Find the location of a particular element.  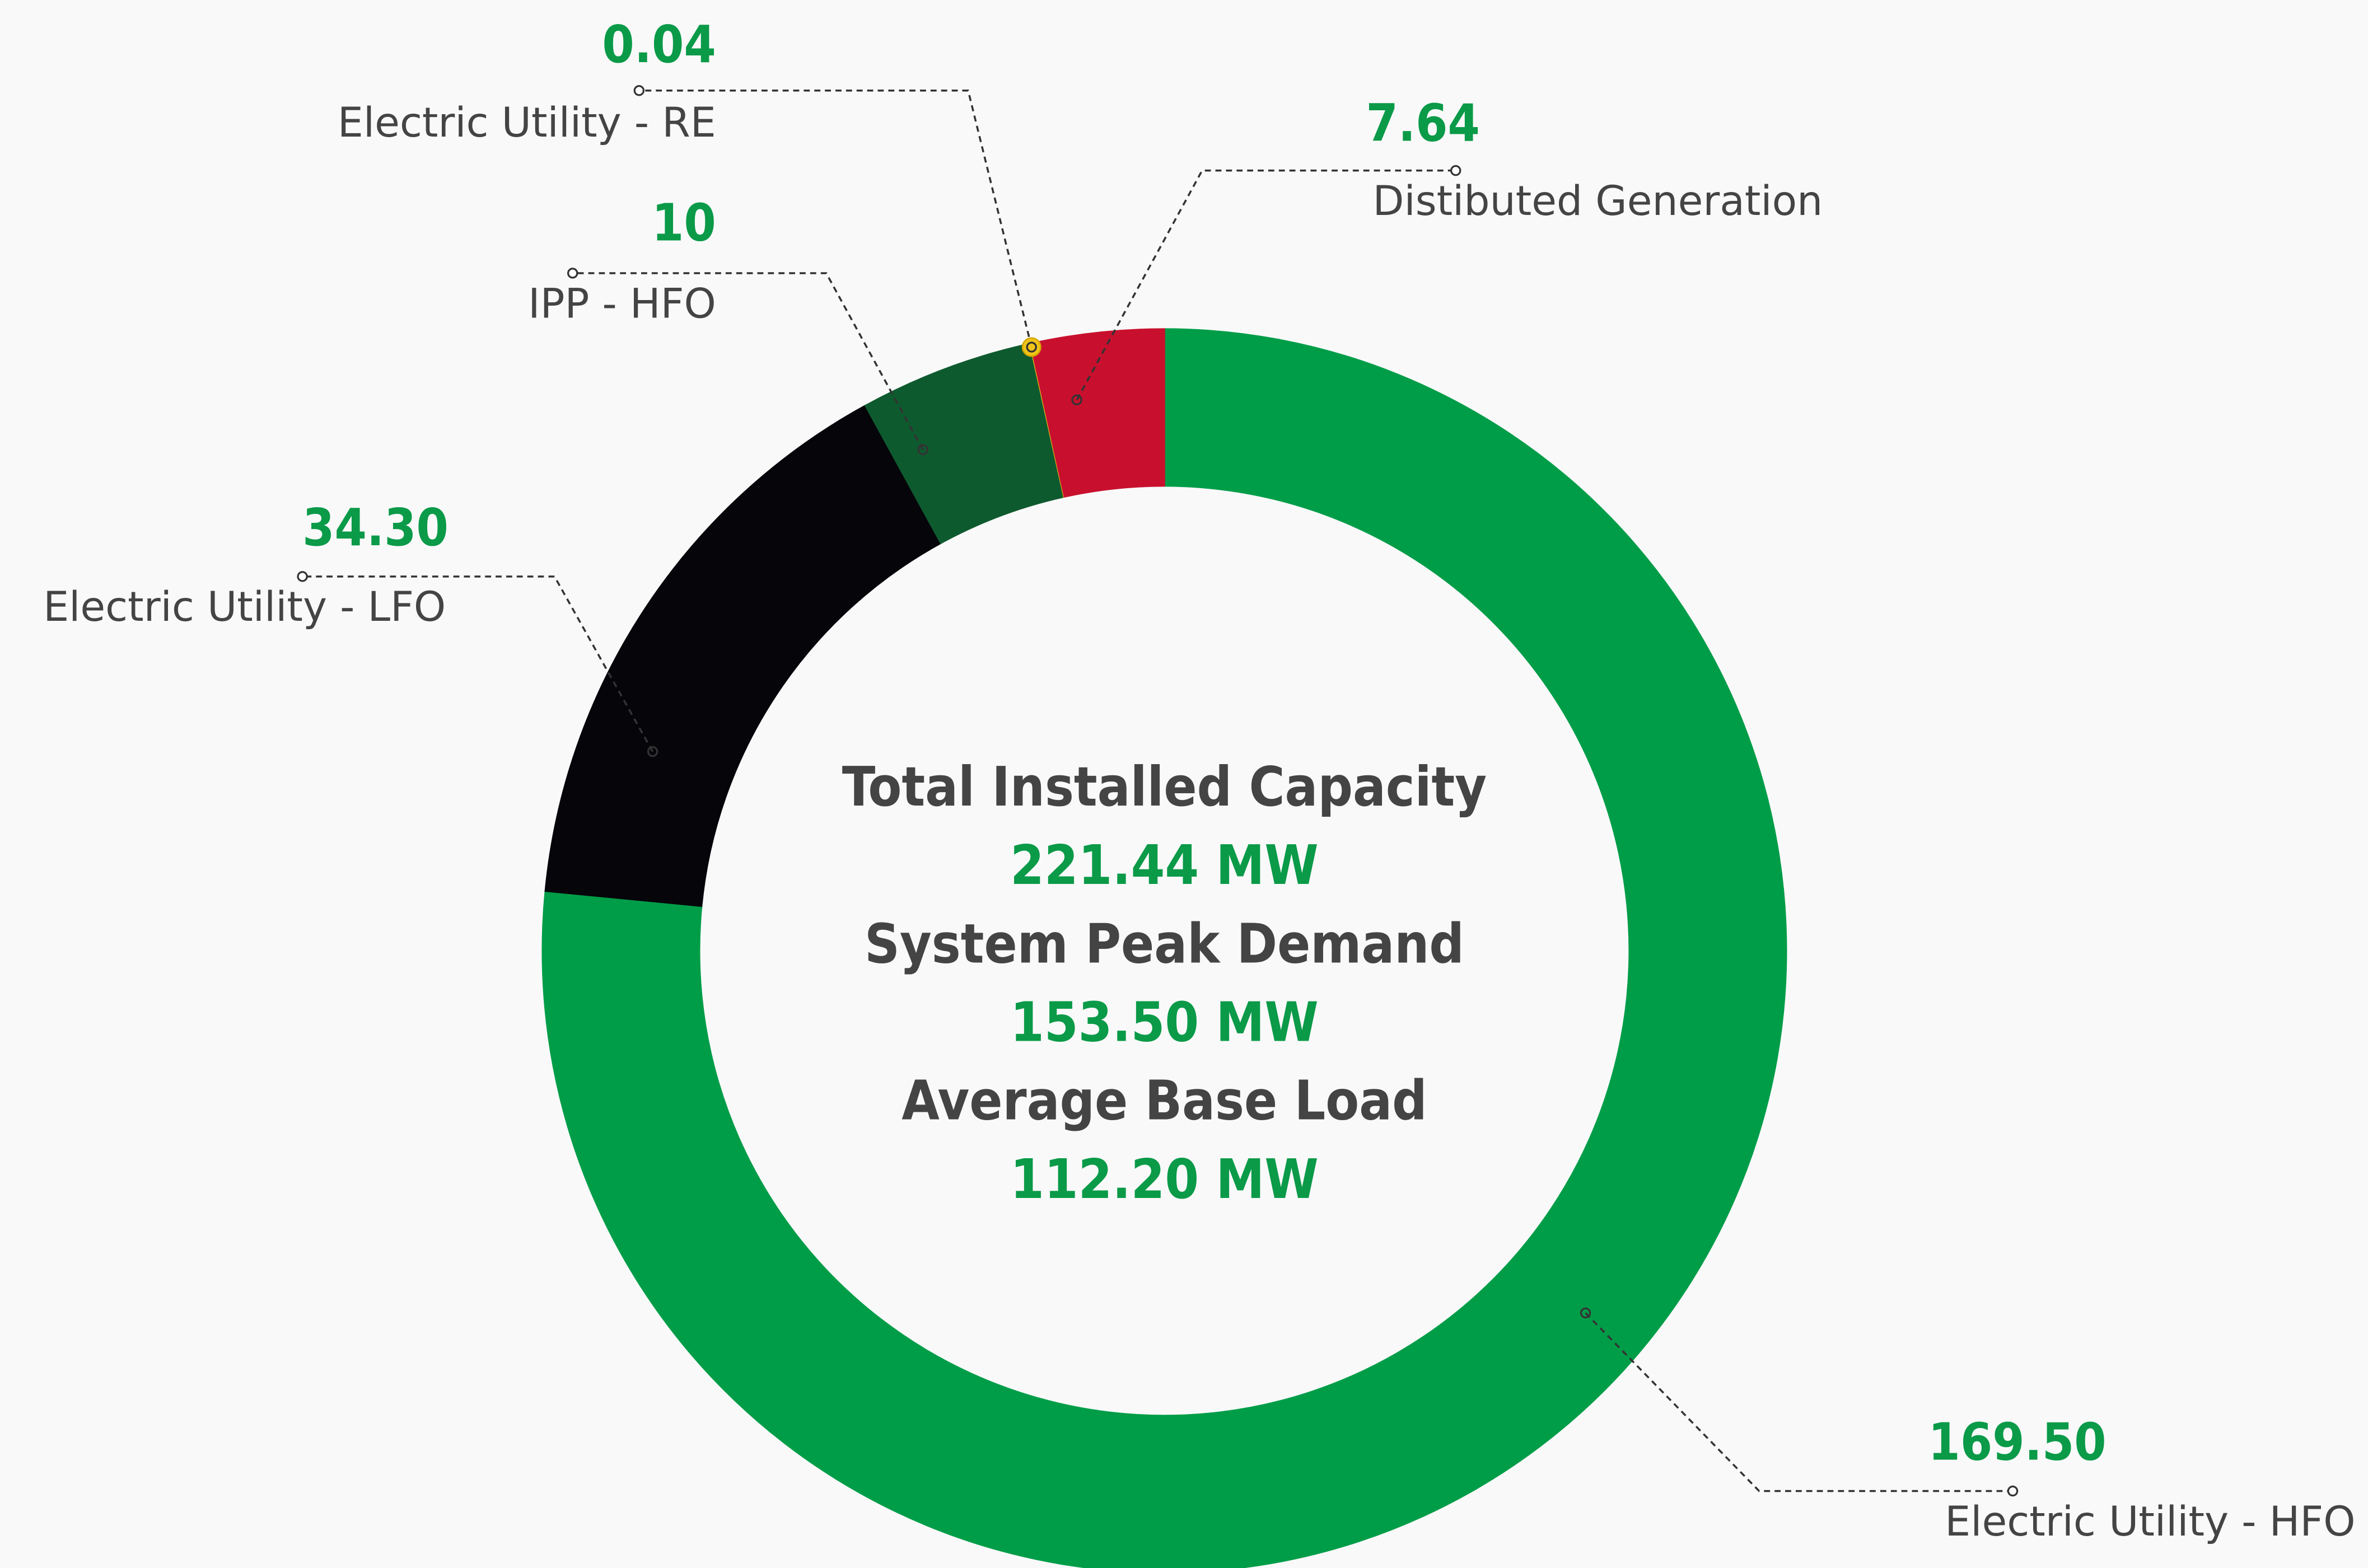

value-label: 7.64 is located at coordinates (1422, 123).